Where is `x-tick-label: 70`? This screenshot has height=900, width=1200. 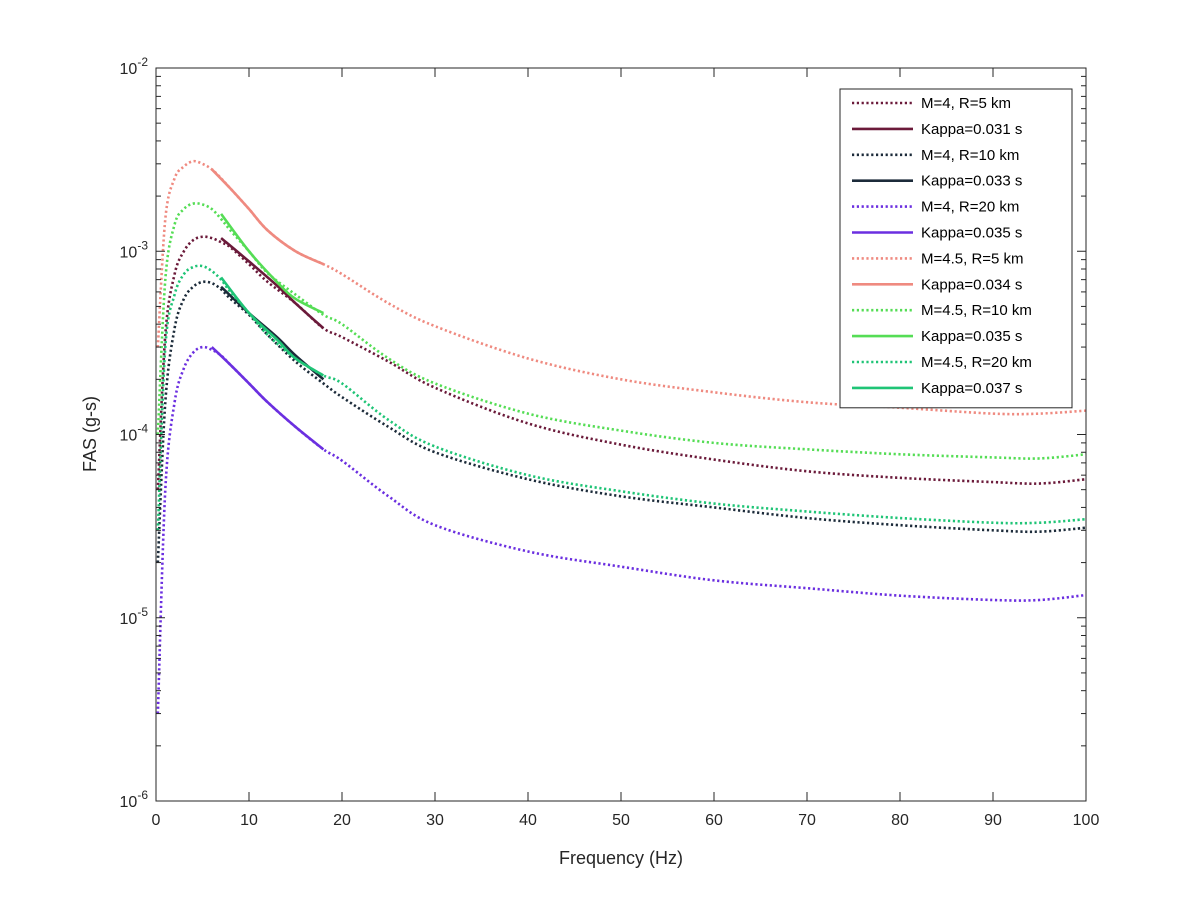
x-tick-label: 70 is located at coordinates (807, 820).